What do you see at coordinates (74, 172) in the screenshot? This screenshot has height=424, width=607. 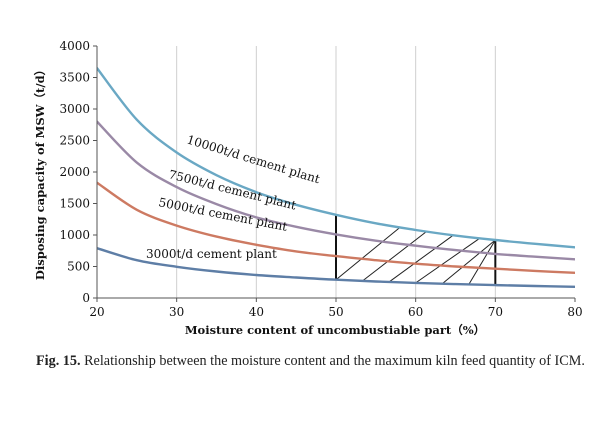 I see `y-tick-label-2000: 2000` at bounding box center [74, 172].